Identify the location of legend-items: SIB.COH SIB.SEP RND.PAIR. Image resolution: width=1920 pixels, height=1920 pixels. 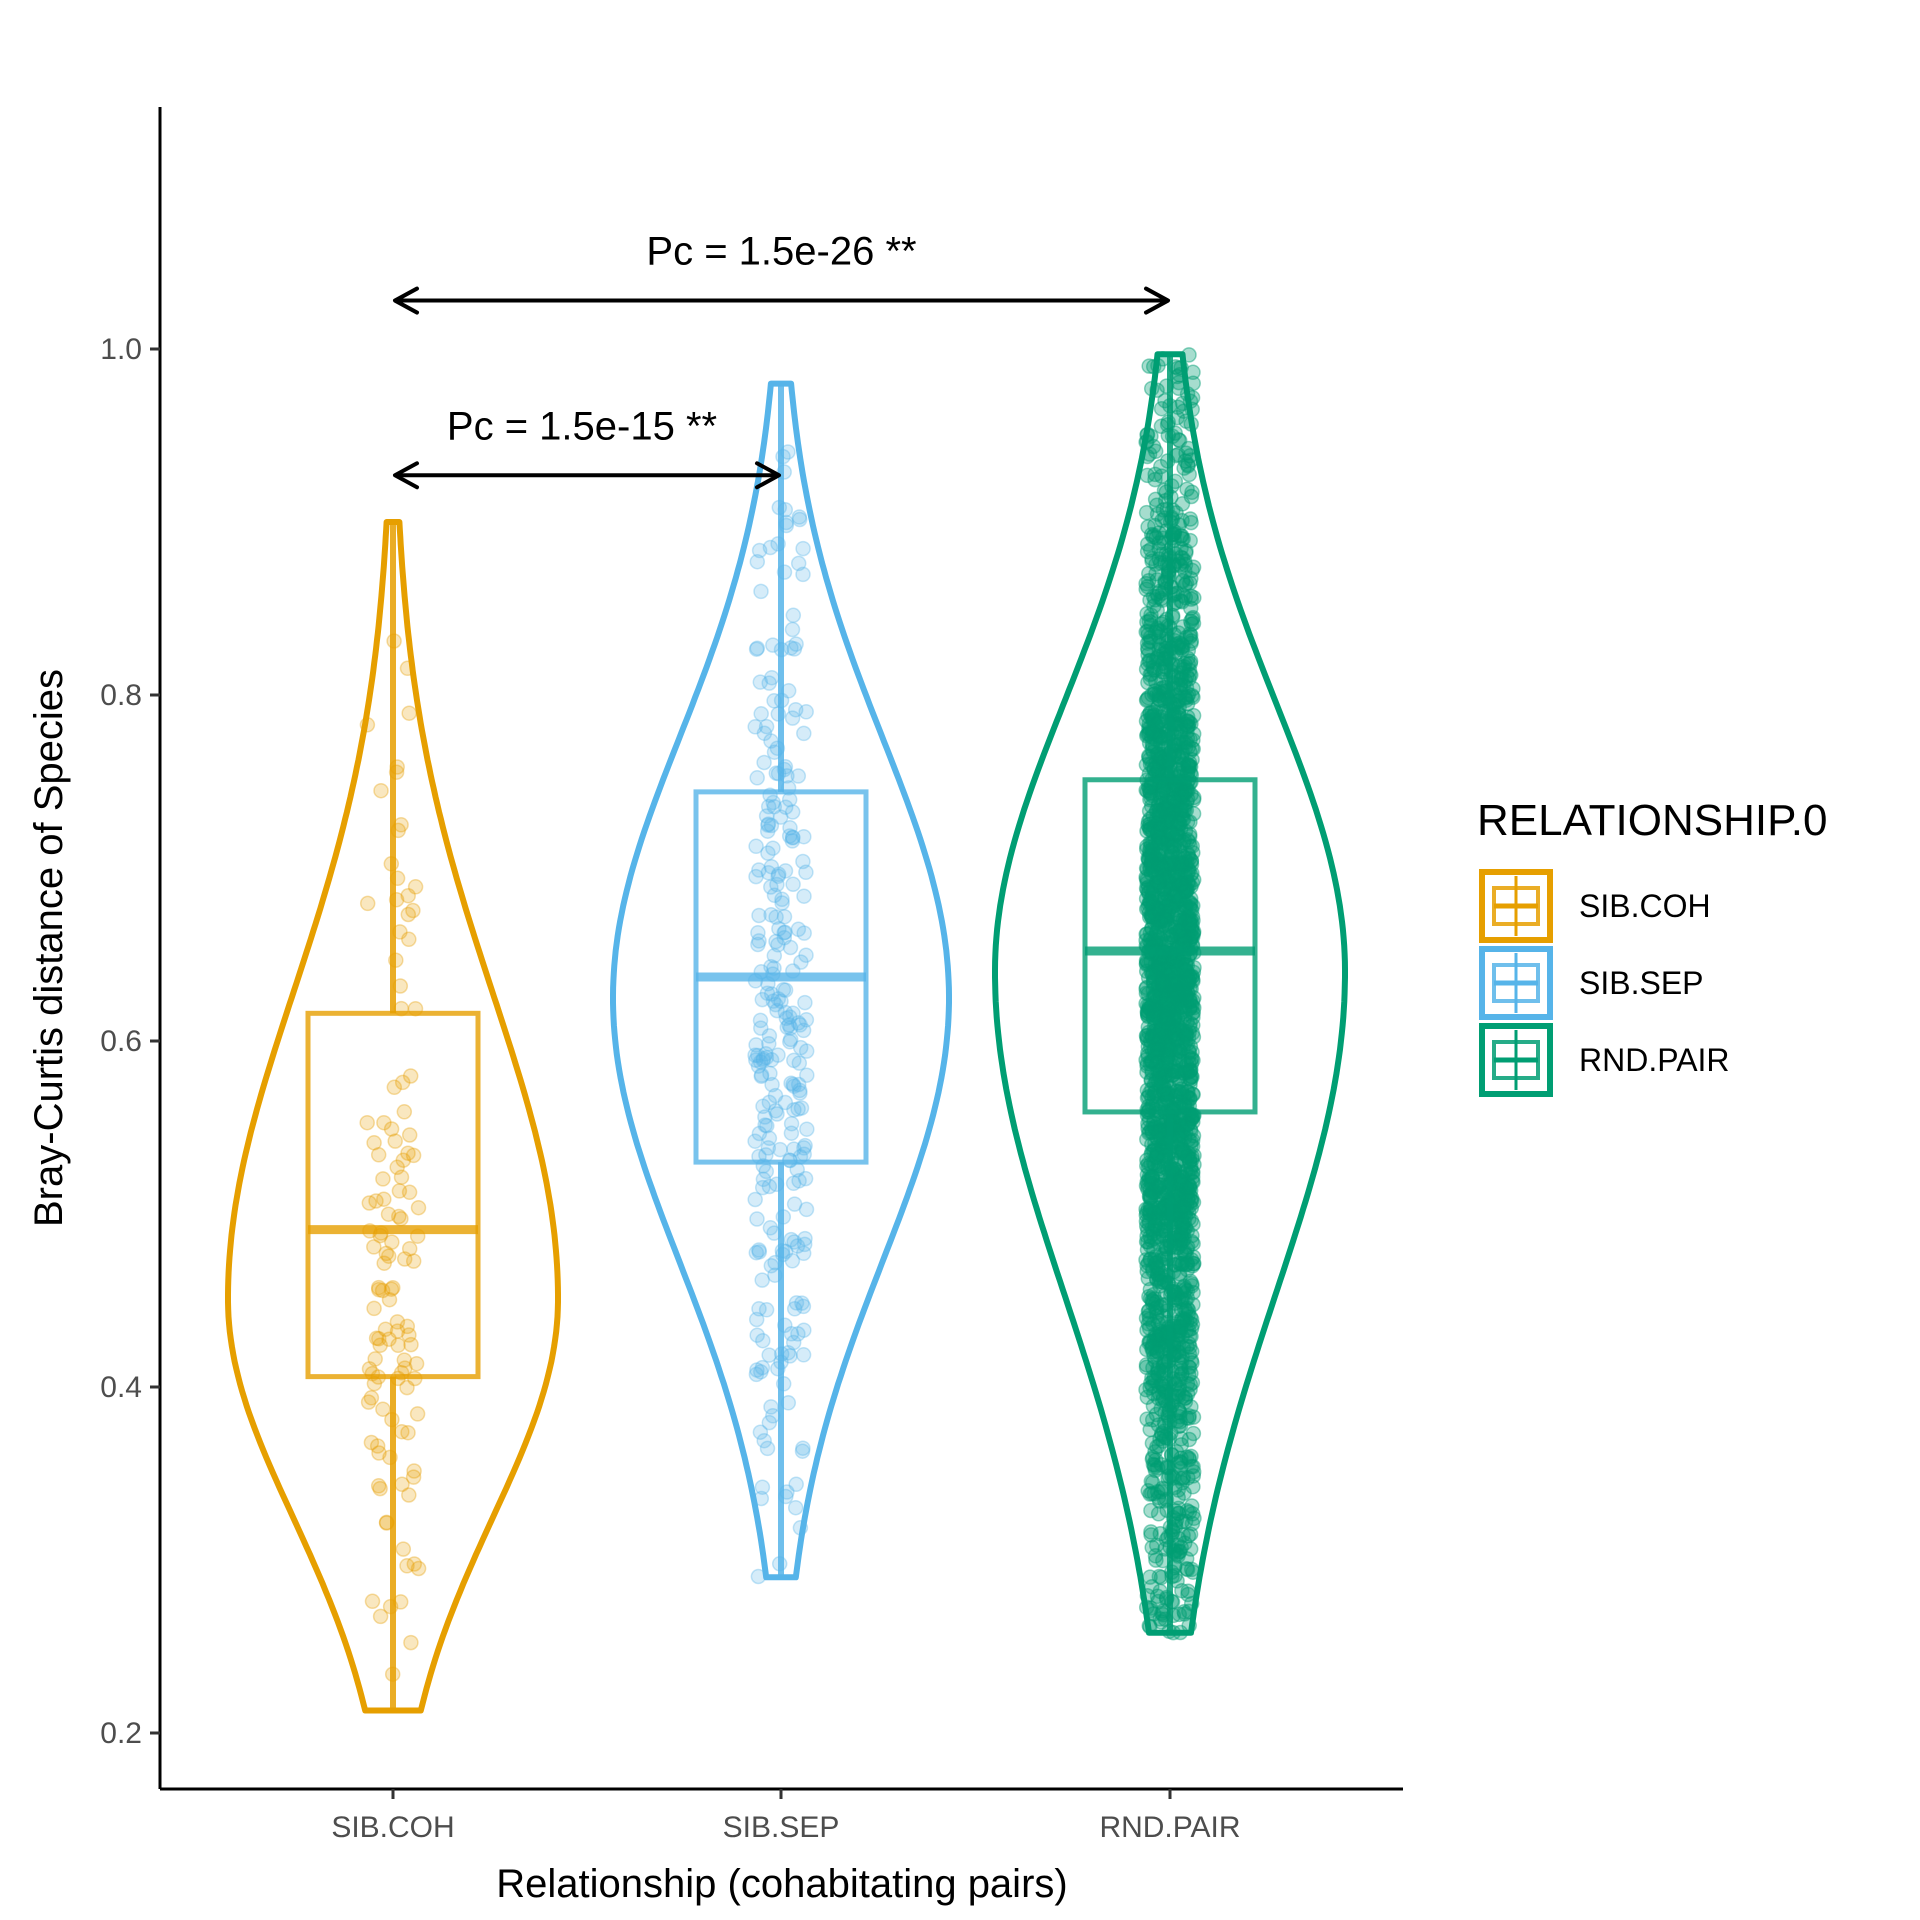
(1604, 983).